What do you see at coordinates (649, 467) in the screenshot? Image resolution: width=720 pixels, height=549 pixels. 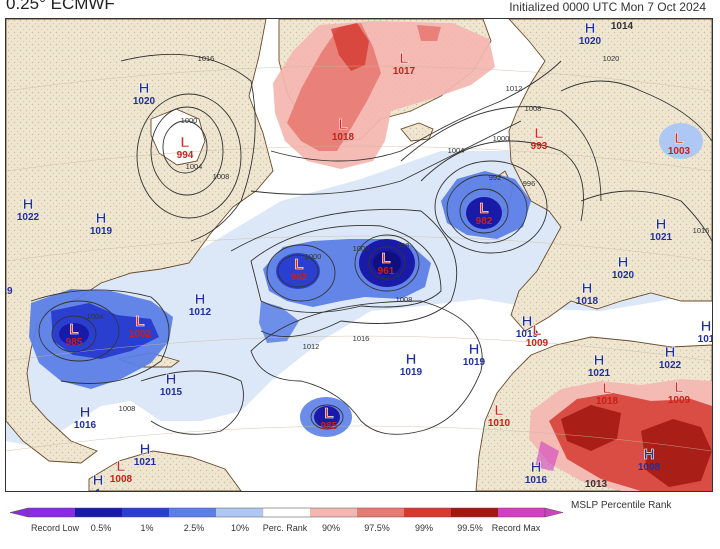 I see `pressure-value: 1008` at bounding box center [649, 467].